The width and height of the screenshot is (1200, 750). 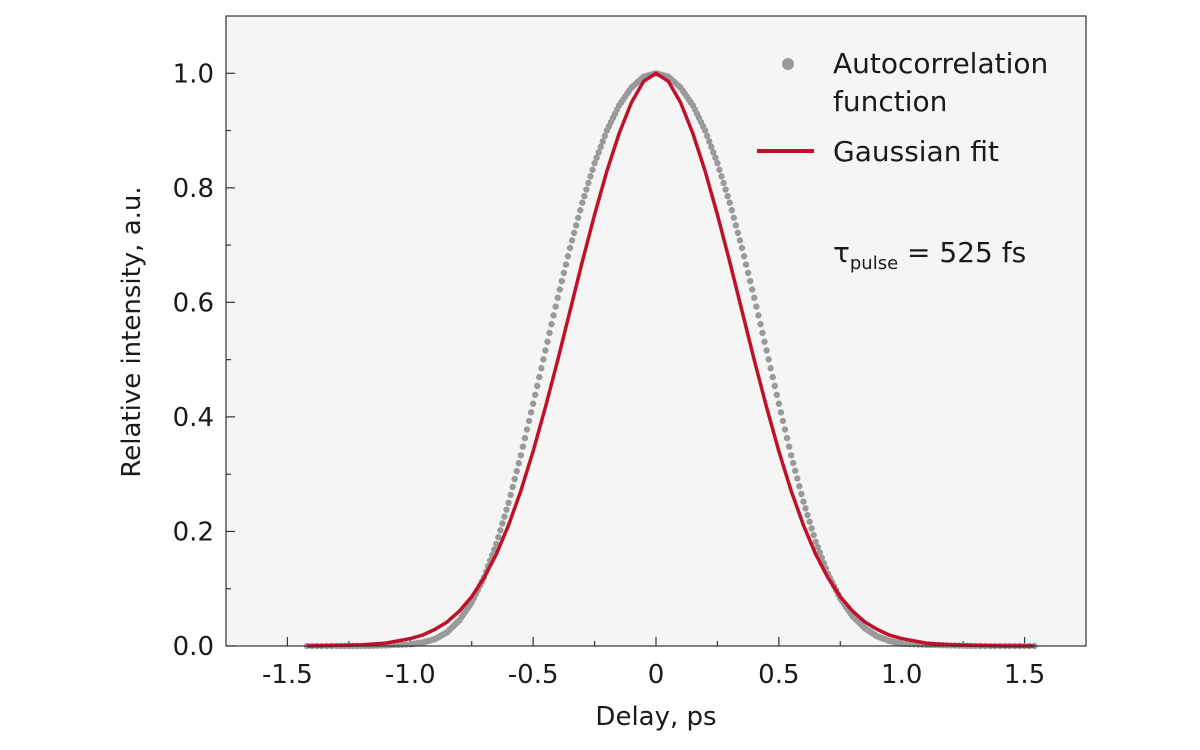 I want to click on x-tick-label: -1.0, so click(x=410, y=675).